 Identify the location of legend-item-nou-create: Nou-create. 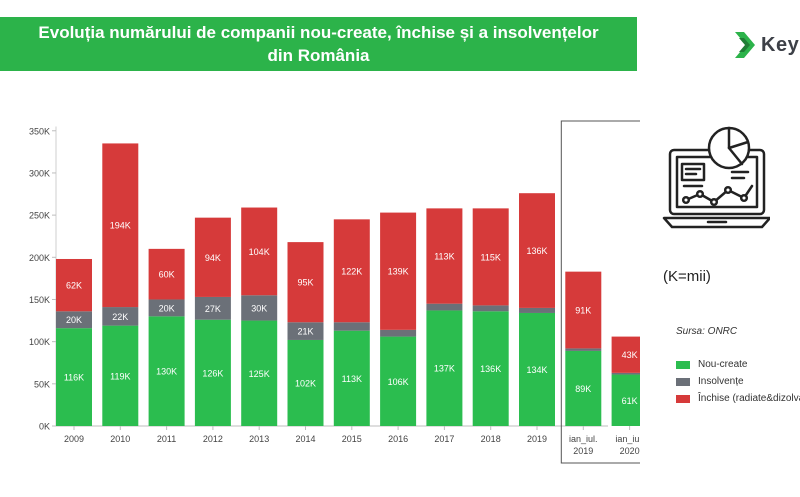
(738, 364).